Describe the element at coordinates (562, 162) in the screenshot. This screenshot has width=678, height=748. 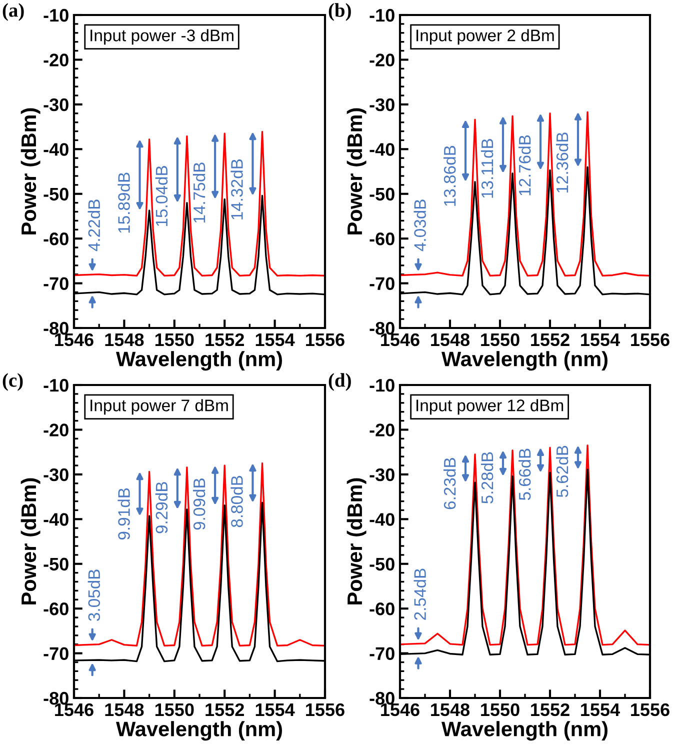
I see `annotation: 12.36dB` at that location.